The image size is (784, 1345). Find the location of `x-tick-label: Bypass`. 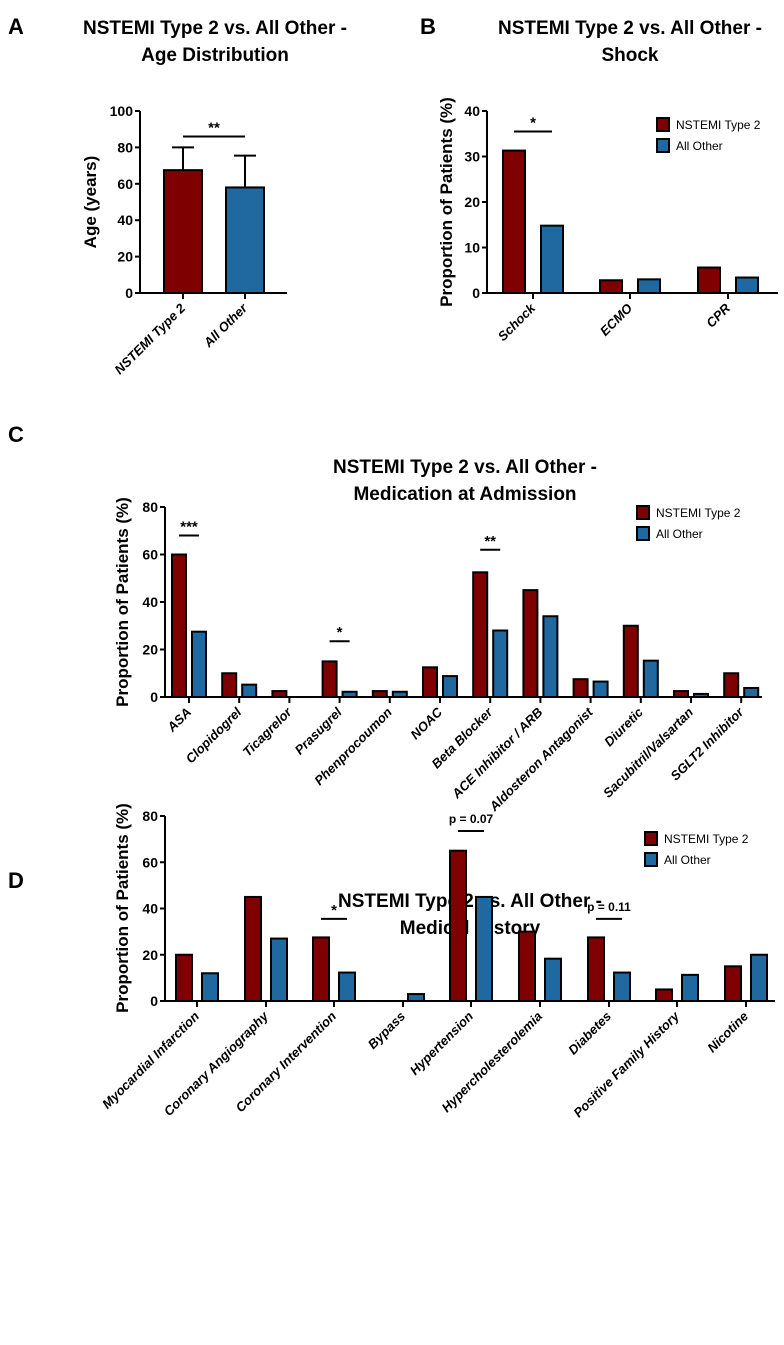

x-tick-label: Bypass is located at coordinates (386, 1030).